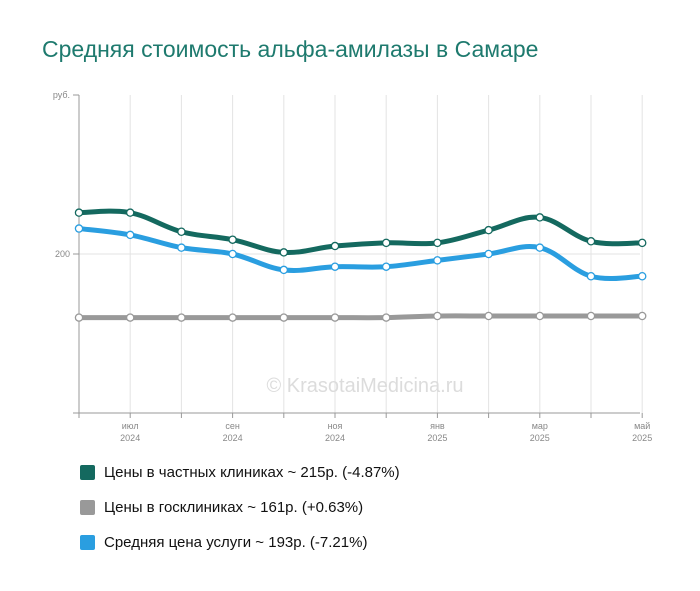 The height and width of the screenshot is (591, 700). I want to click on legend-item-public: Цены в госклиниках ~ 161р. (+0.63%), so click(240, 507).